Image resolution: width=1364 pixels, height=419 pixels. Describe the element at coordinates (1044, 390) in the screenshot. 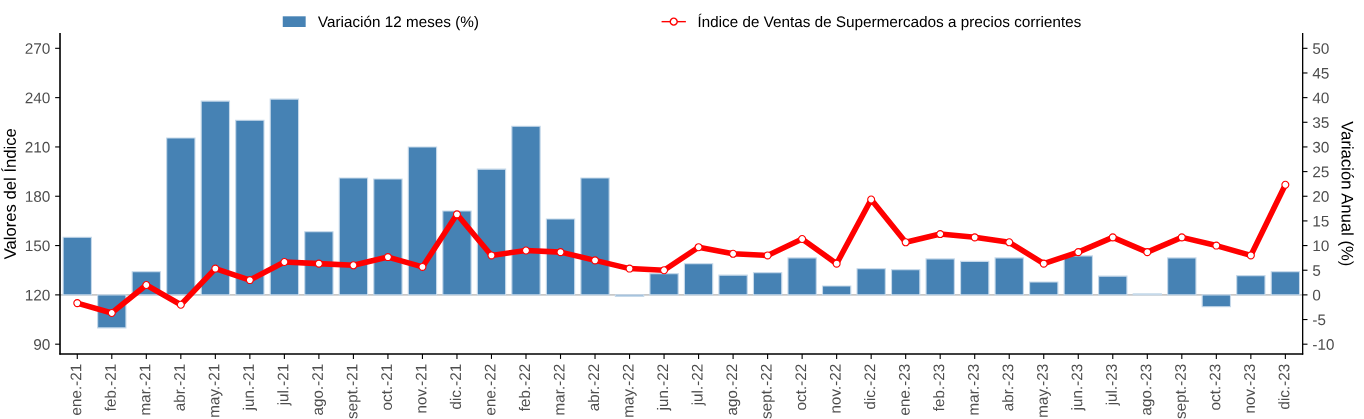

I see `x-tick-label: may.-23` at that location.